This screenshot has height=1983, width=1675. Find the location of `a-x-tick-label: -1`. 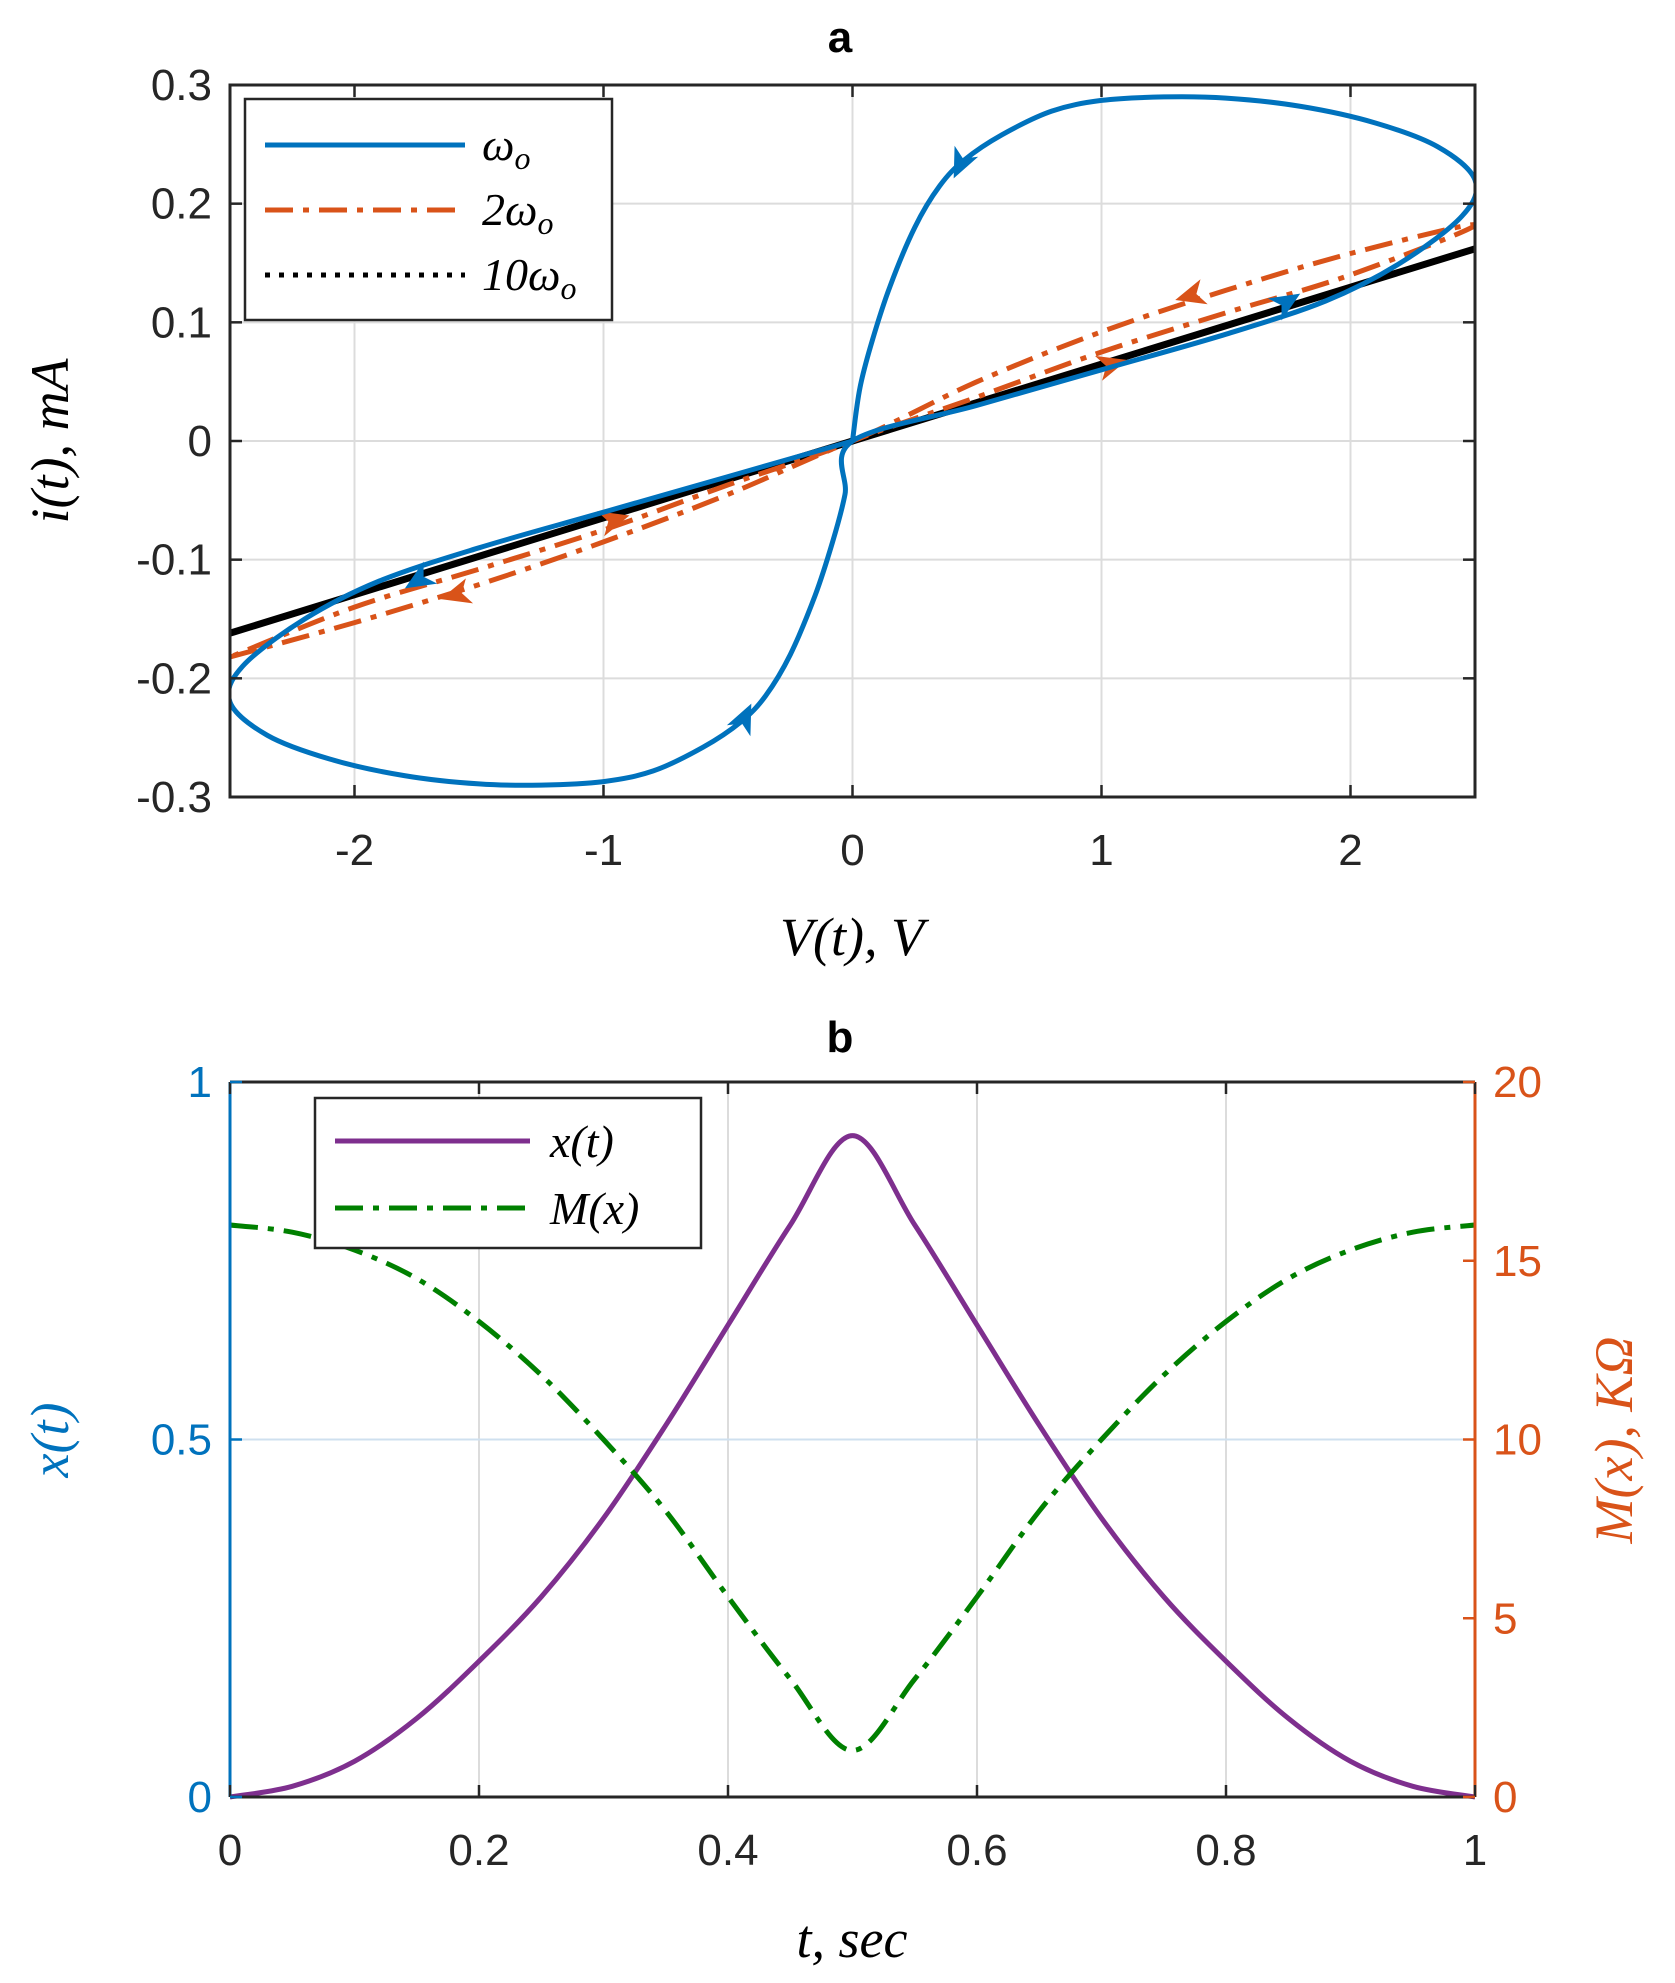

a-x-tick-label: -1 is located at coordinates (603, 850).